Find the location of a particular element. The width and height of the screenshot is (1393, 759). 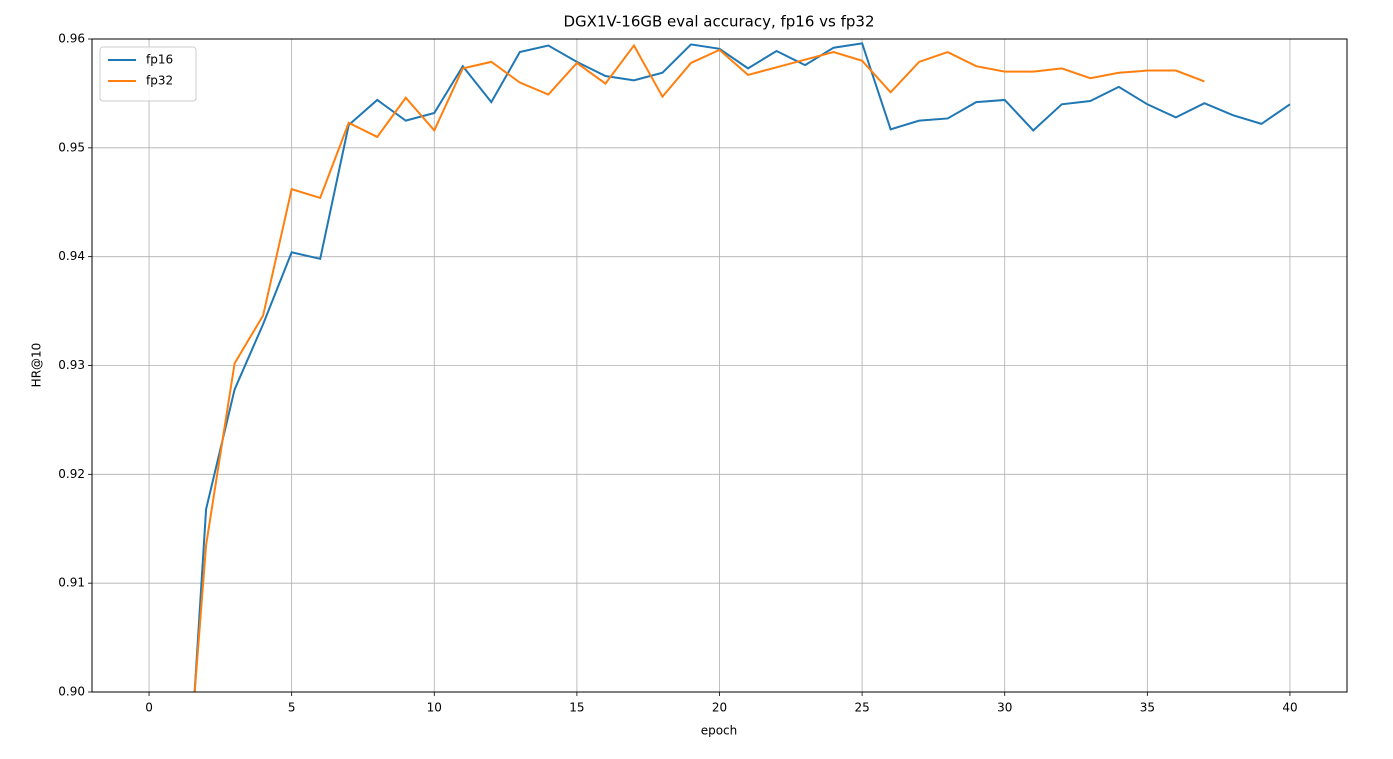

x-tick-label: 5 is located at coordinates (292, 708).